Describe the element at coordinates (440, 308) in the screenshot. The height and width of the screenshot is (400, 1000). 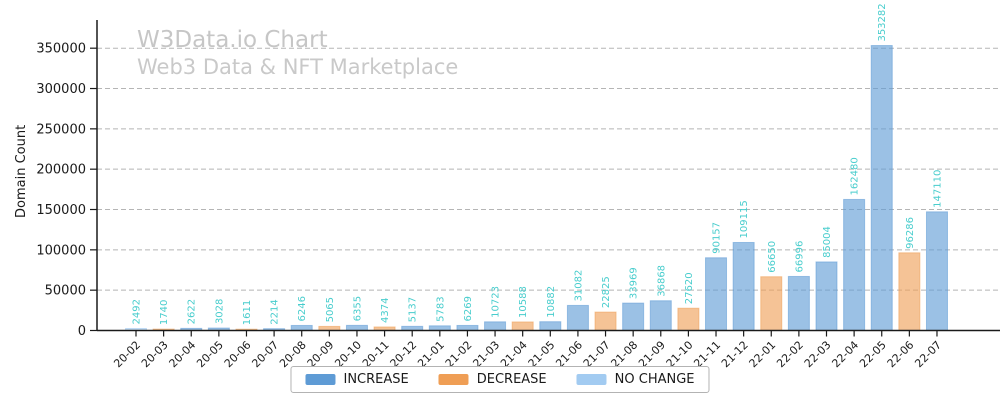
I see `bar-value-label: 5783` at that location.